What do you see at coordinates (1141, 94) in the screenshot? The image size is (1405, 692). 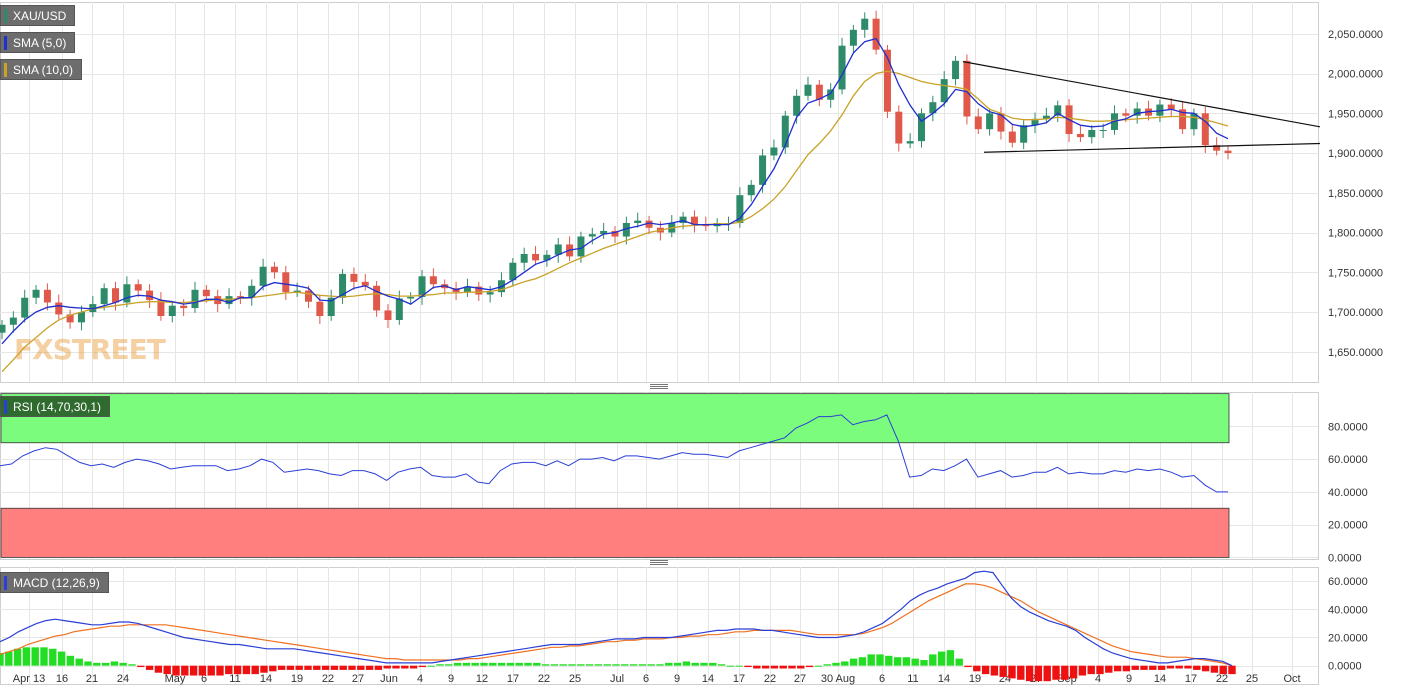 I see `trendline-upper` at bounding box center [1141, 94].